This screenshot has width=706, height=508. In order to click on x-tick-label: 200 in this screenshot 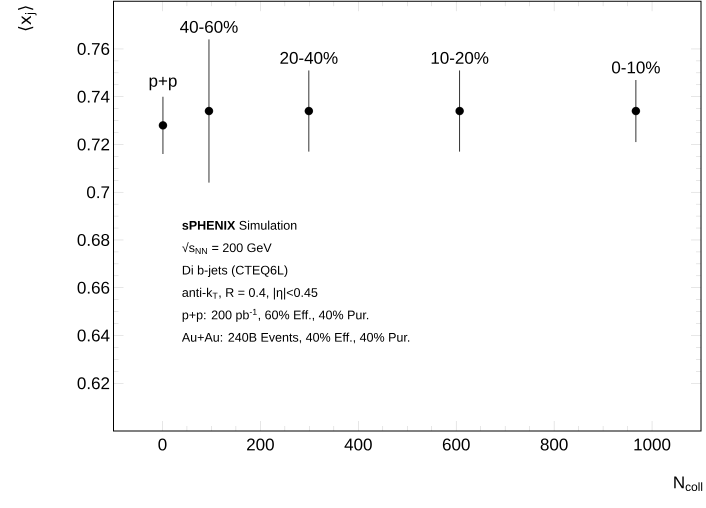, I will do `click(260, 444)`.